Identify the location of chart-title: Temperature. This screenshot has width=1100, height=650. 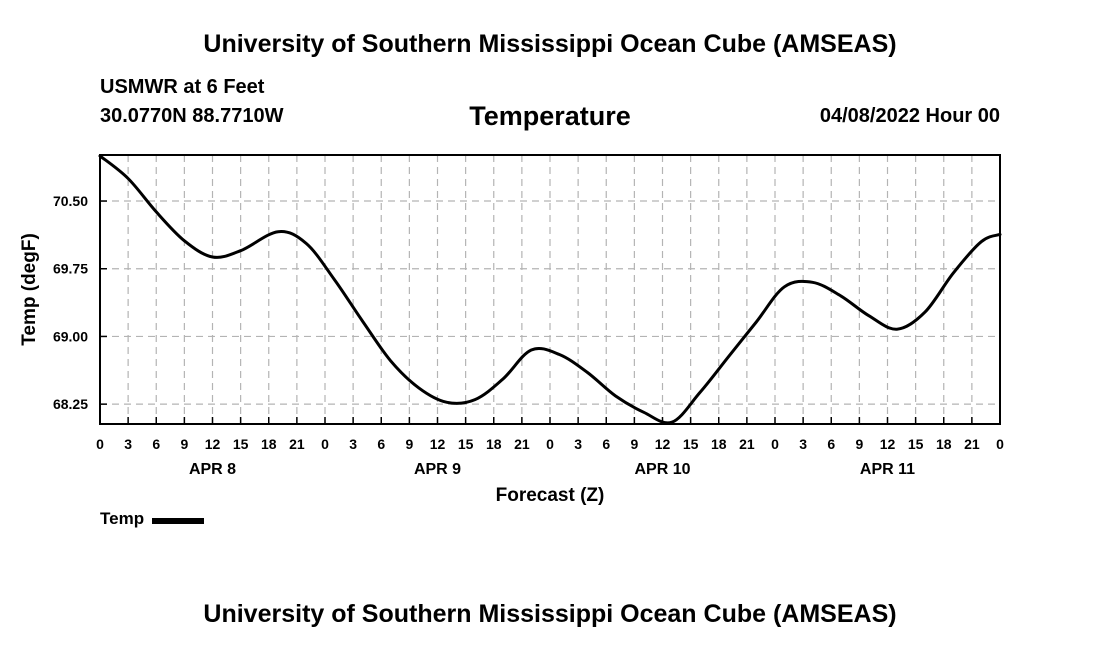
(550, 116).